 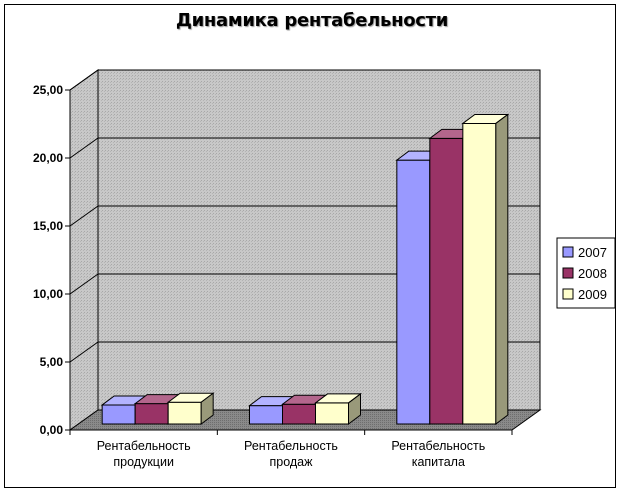 What do you see at coordinates (144, 454) in the screenshot?
I see `x-tick-label: Рентабельность продукции` at bounding box center [144, 454].